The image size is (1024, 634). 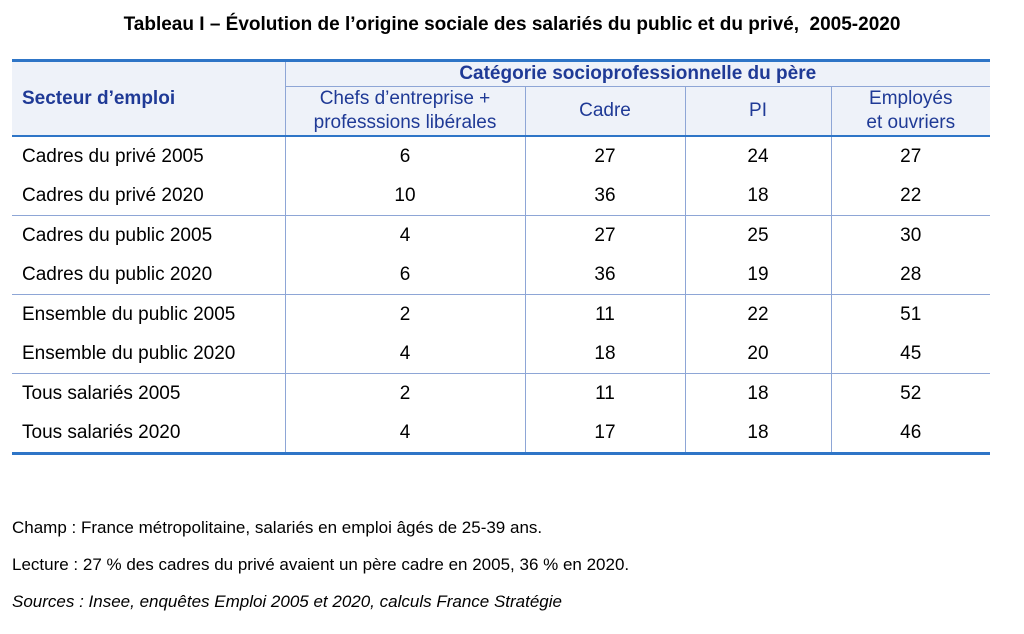 What do you see at coordinates (910, 111) in the screenshot?
I see `column-header-employes: Employés et ouvriers` at bounding box center [910, 111].